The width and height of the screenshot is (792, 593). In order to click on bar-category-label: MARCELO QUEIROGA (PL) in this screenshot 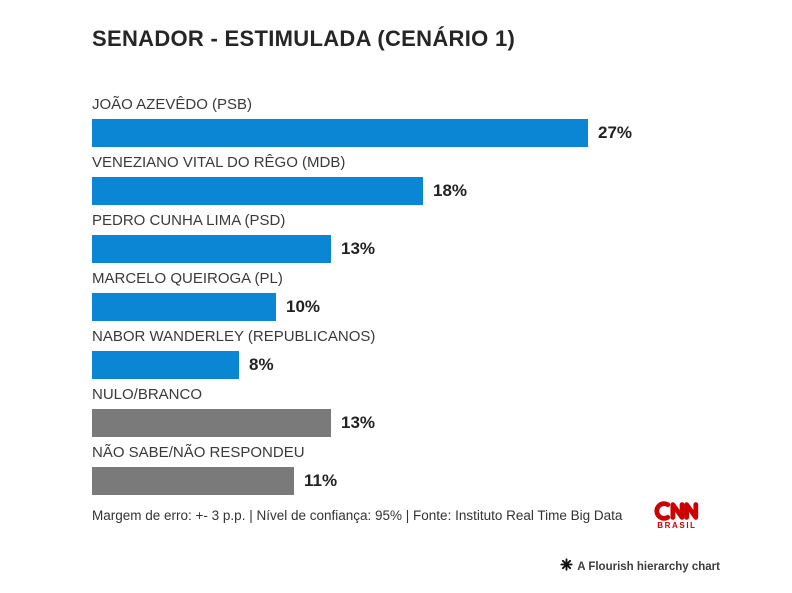, I will do `click(187, 278)`.